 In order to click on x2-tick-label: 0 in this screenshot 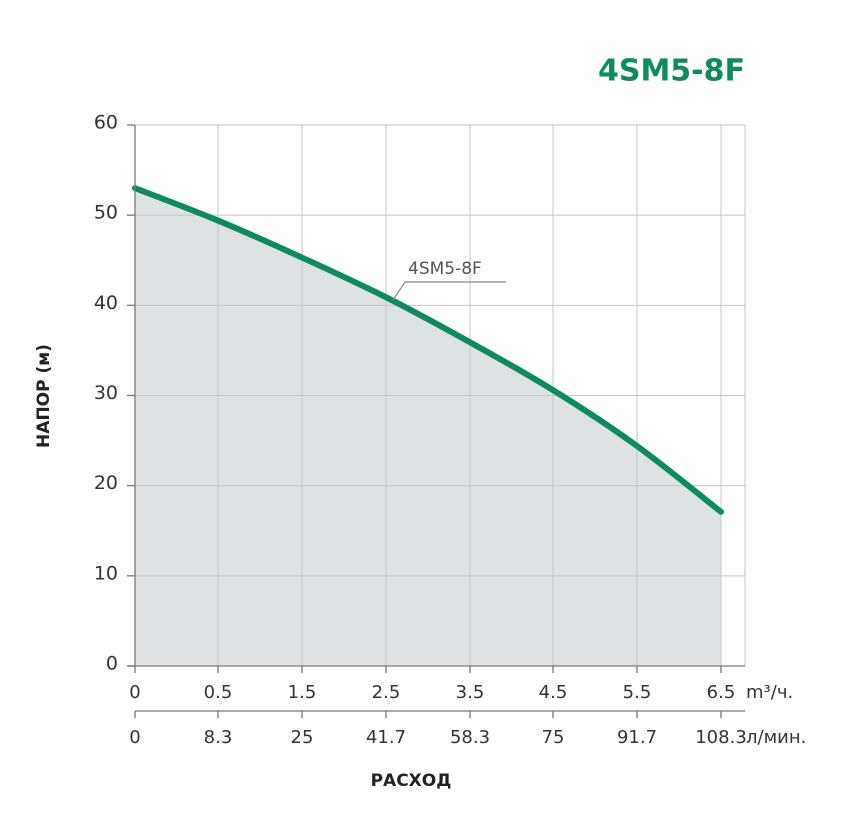, I will do `click(134, 737)`.